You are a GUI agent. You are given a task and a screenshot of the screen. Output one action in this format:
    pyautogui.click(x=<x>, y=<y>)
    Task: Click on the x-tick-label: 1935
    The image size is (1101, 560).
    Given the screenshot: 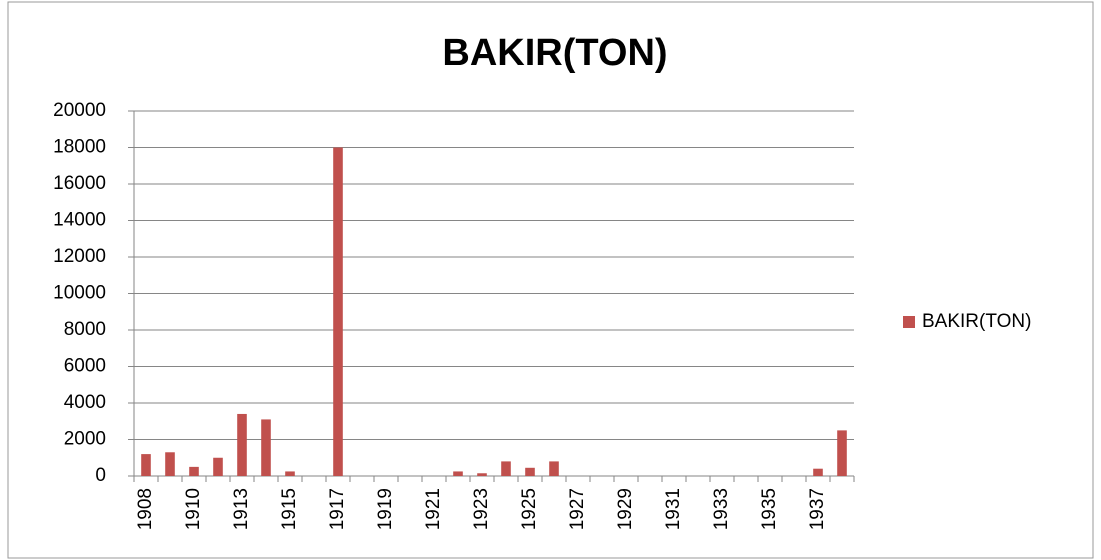 What is the action you would take?
    pyautogui.click(x=769, y=509)
    